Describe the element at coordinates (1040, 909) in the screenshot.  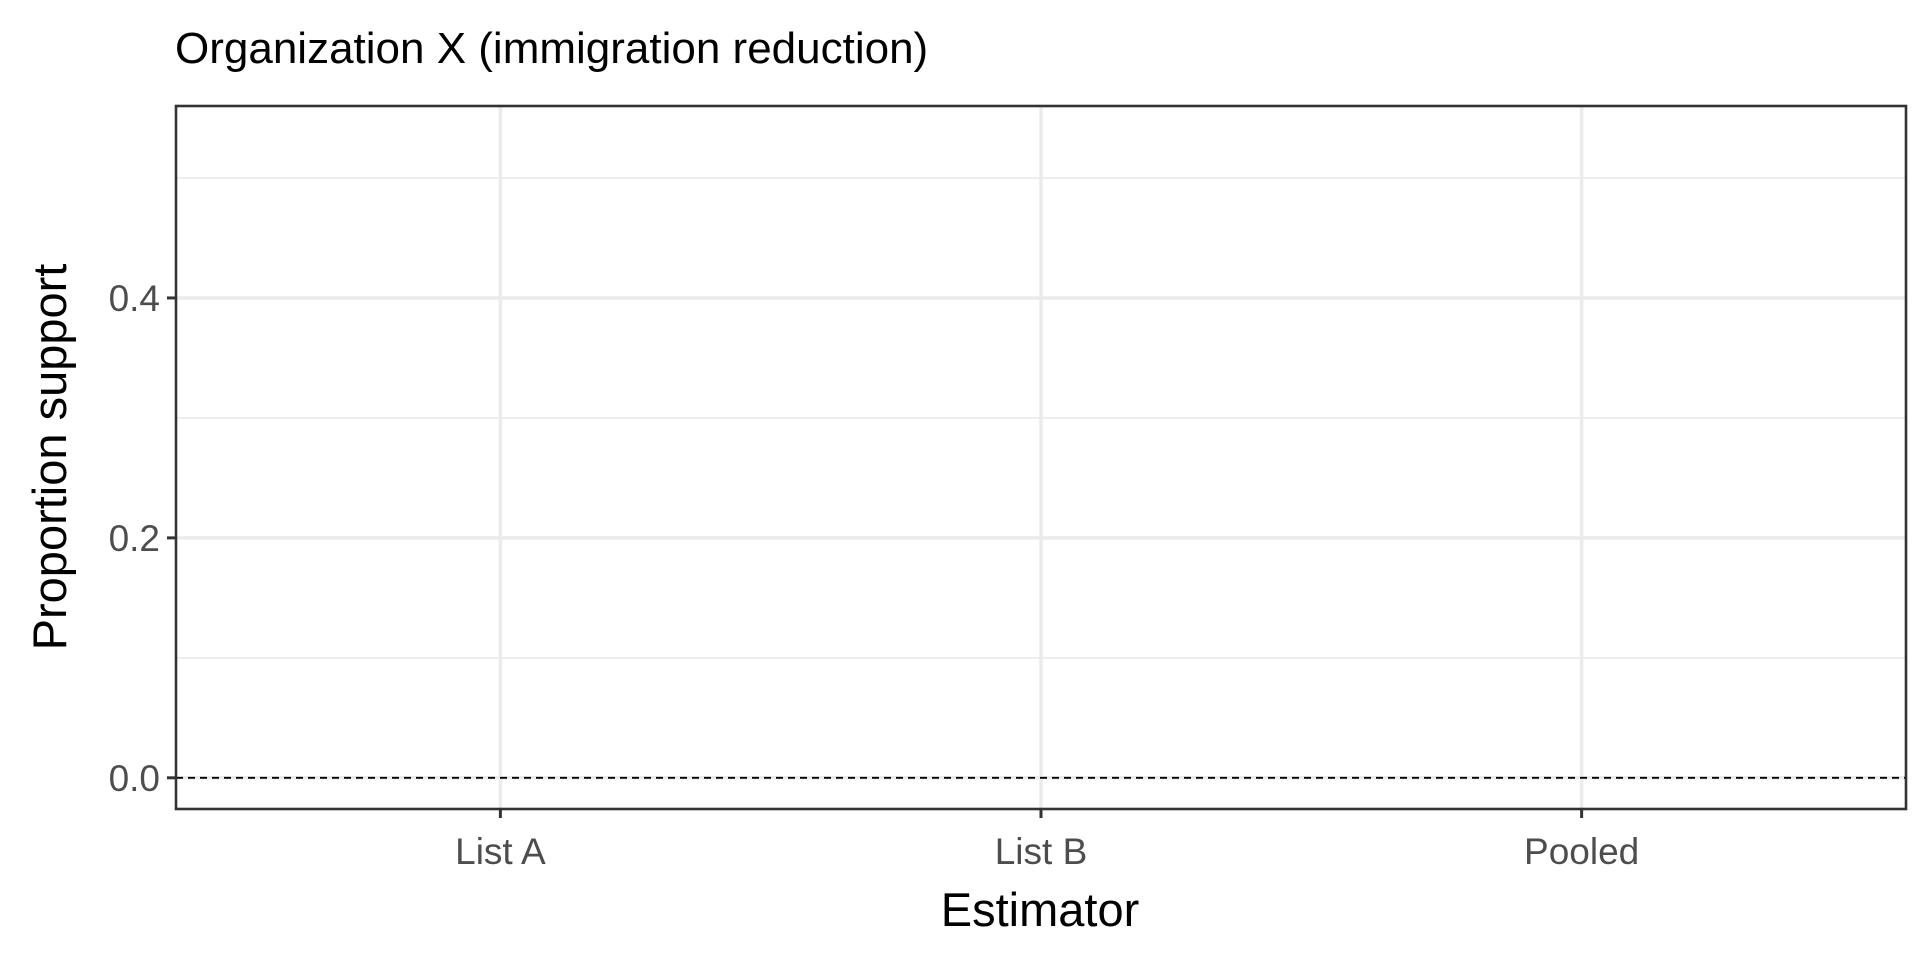
I see `x-axis-title: Estimator` at that location.